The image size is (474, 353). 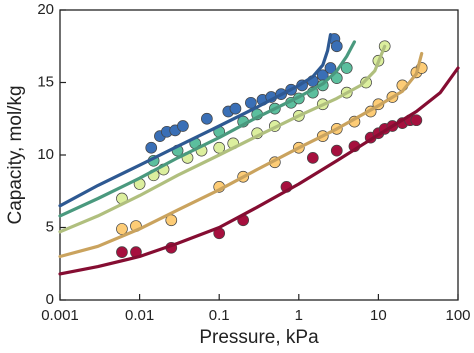 What do you see at coordinates (299, 315) in the screenshot?
I see `x-tick-label: 1` at bounding box center [299, 315].